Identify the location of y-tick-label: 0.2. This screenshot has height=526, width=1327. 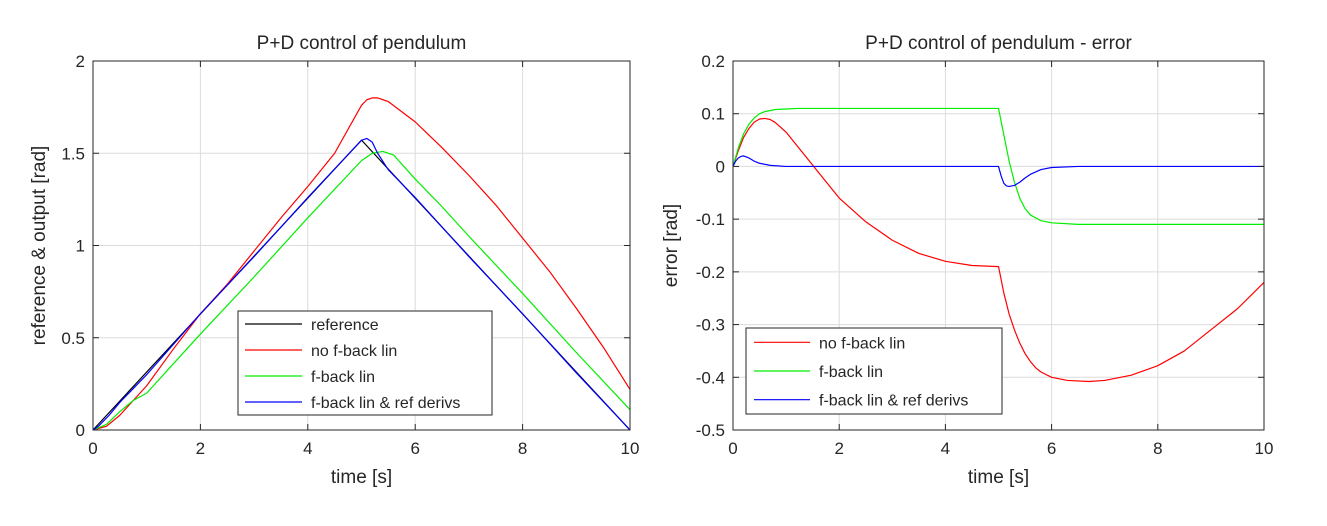
(713, 61).